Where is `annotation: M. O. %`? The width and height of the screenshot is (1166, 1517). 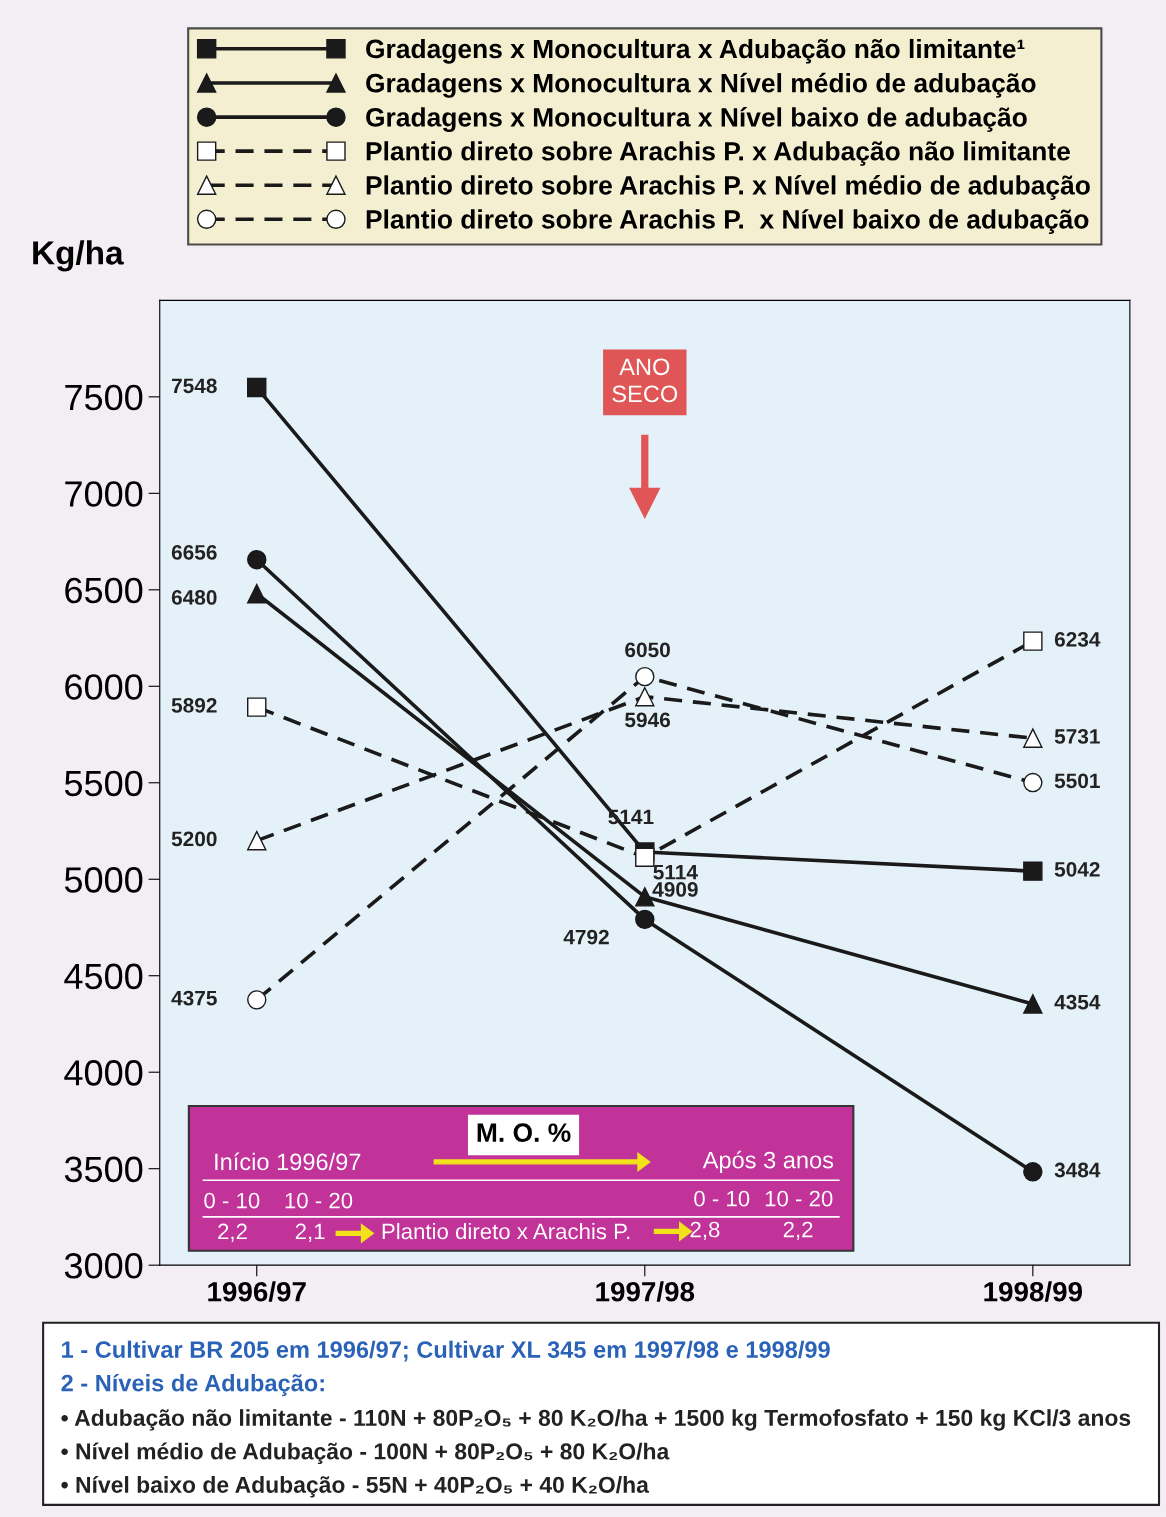 annotation: M. O. % is located at coordinates (524, 1133).